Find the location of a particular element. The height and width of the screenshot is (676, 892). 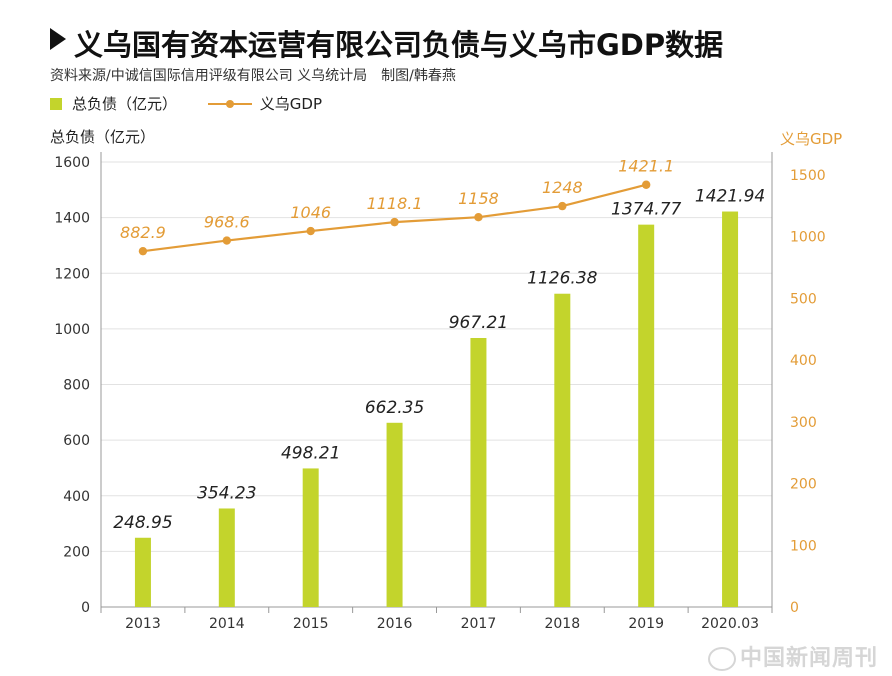

y-right-tick-label: 100 is located at coordinates (803, 546).